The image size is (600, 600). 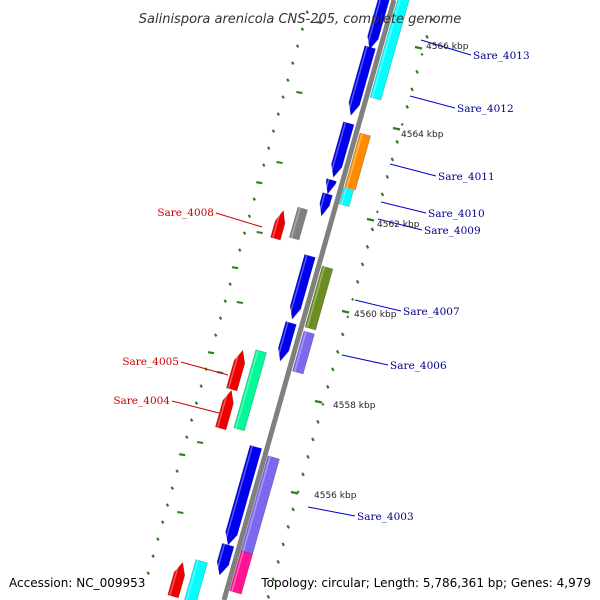 What do you see at coordinates (150, 362) in the screenshot?
I see `gene-label: Sare_4005` at bounding box center [150, 362].